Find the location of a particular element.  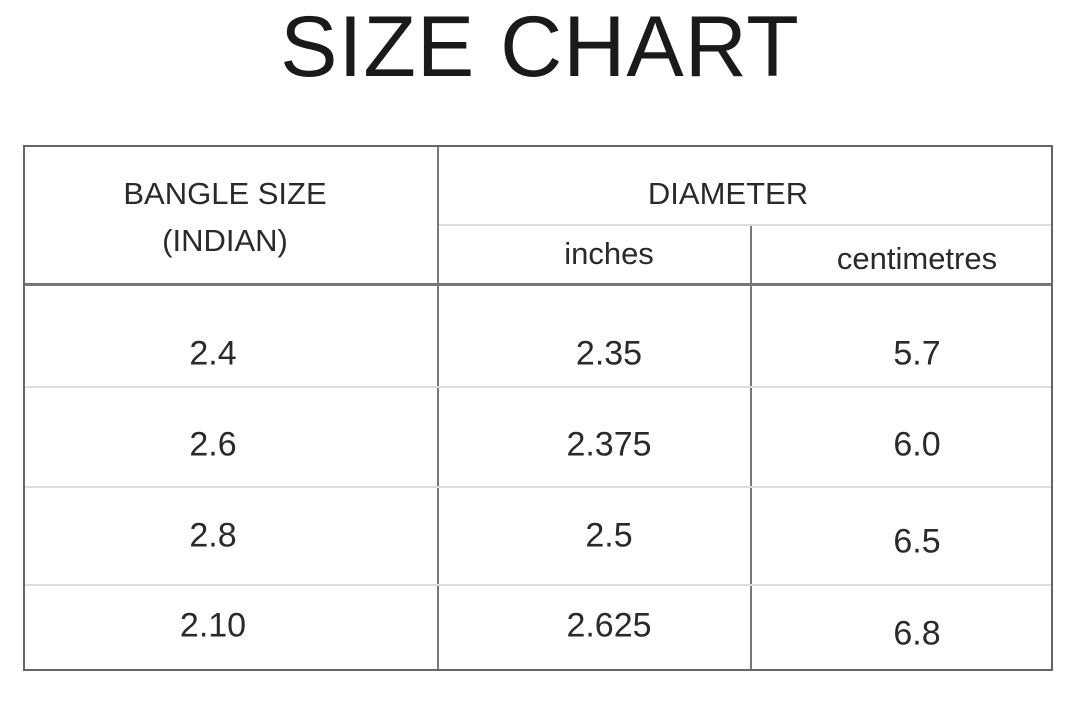

cell-size: 2.8 is located at coordinates (213, 535).